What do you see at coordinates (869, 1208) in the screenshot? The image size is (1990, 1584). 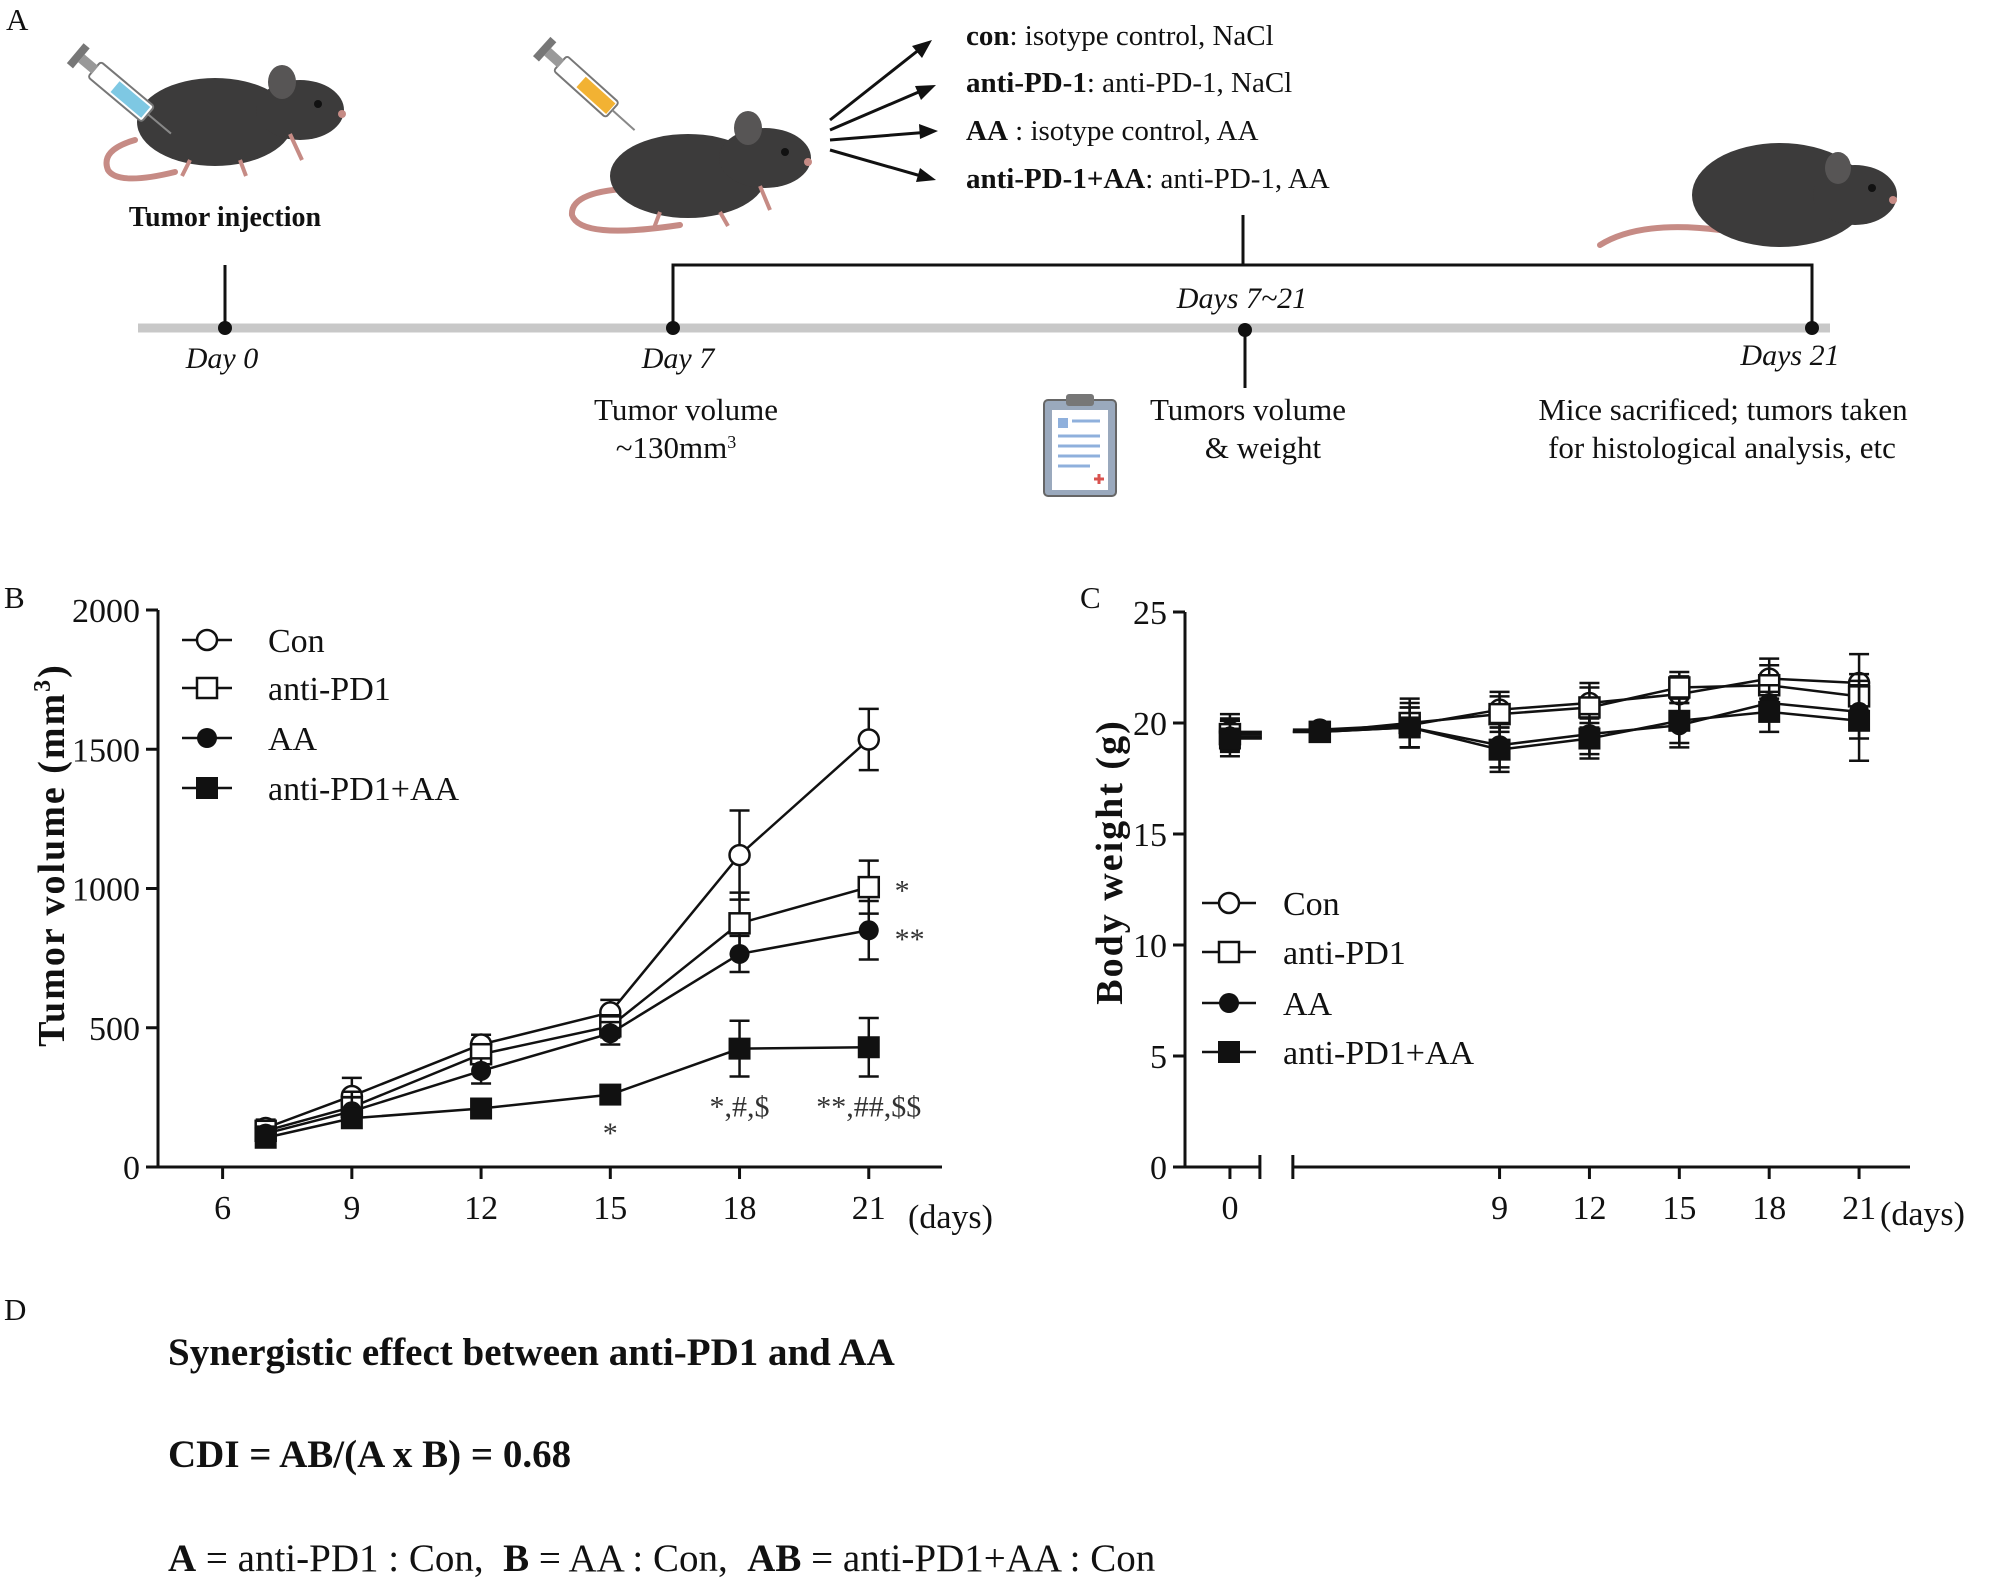 I see `tumor-volume-xtick-label: 21` at bounding box center [869, 1208].